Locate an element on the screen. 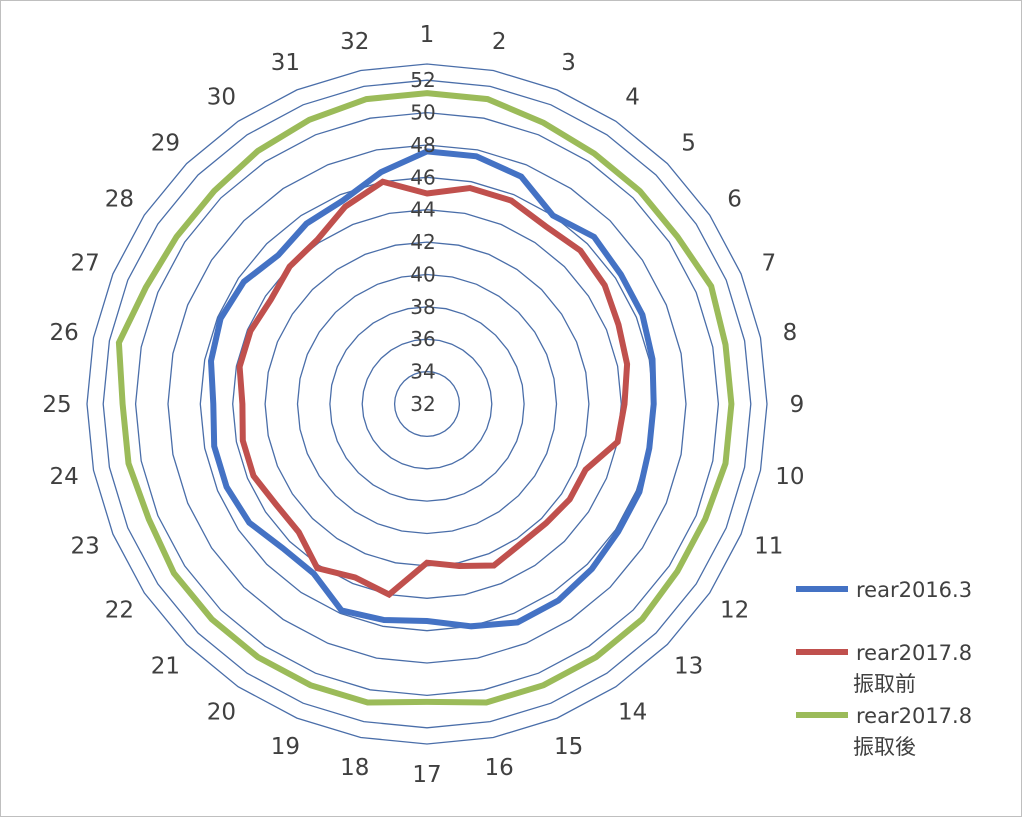  category-label: 26 is located at coordinates (63, 333).